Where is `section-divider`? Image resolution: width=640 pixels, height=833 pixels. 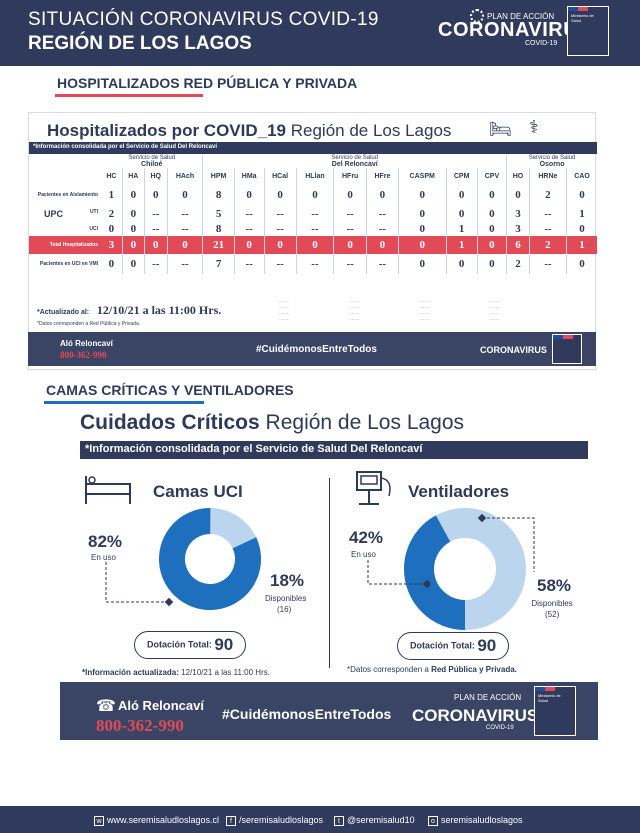 section-divider is located at coordinates (329, 573).